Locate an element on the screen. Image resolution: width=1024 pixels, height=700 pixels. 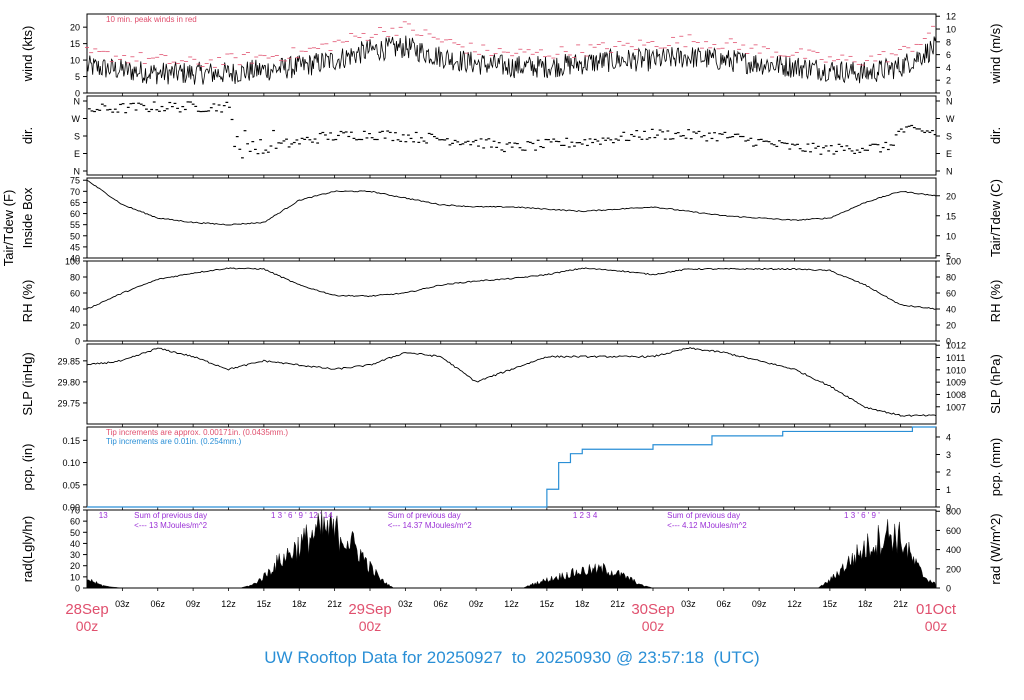
slp-left-tick-label: 29.85 is located at coordinates (68, 361).